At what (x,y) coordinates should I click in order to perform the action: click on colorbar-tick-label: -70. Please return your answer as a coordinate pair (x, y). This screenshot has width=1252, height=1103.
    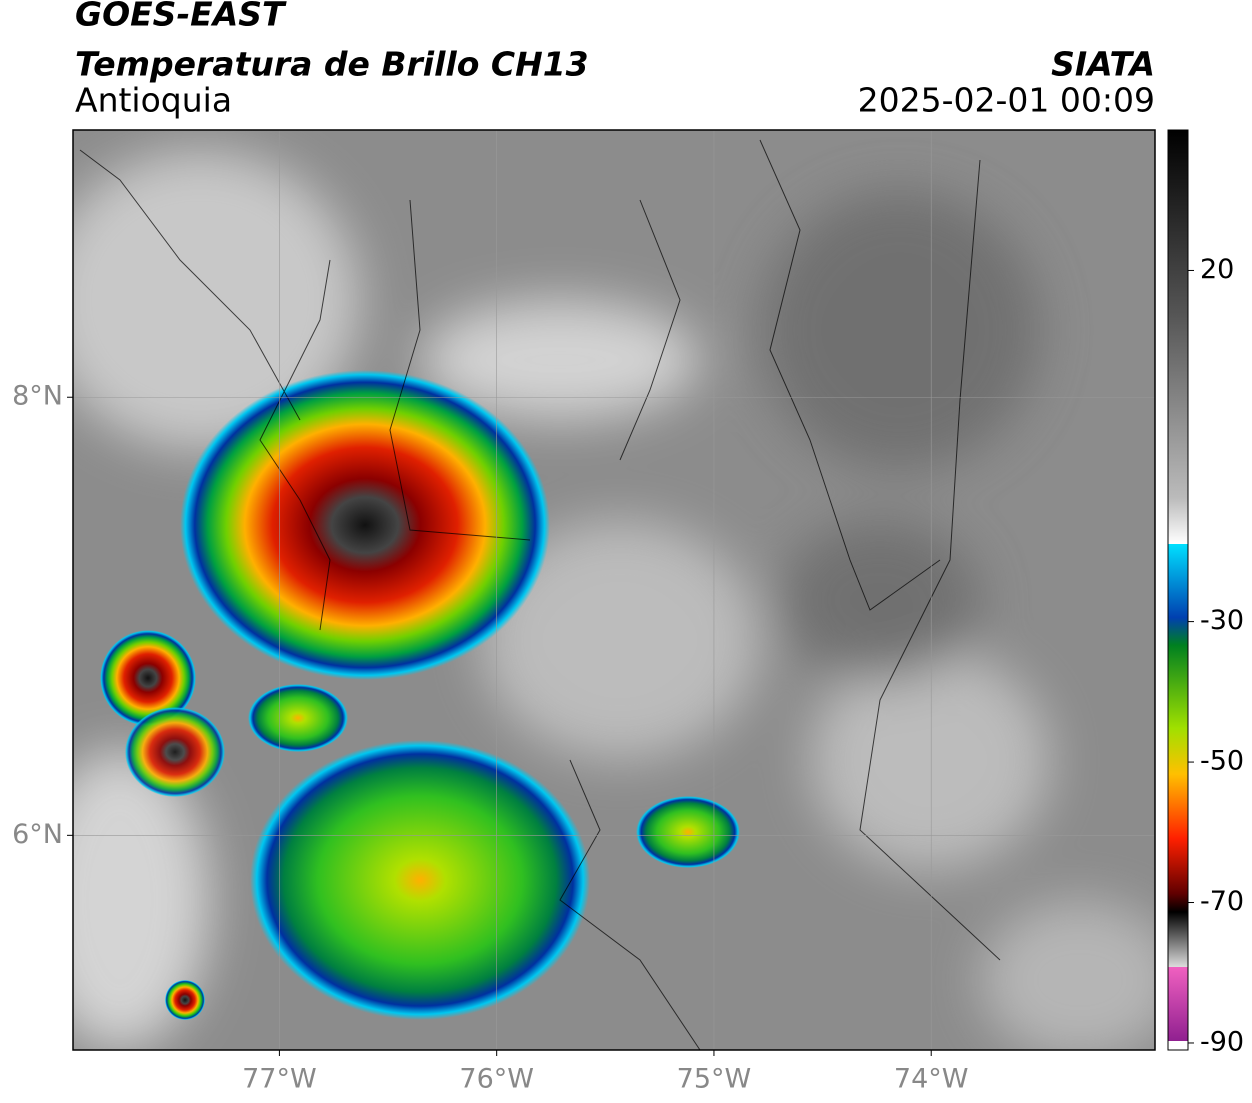
    Looking at the image, I should click on (1222, 901).